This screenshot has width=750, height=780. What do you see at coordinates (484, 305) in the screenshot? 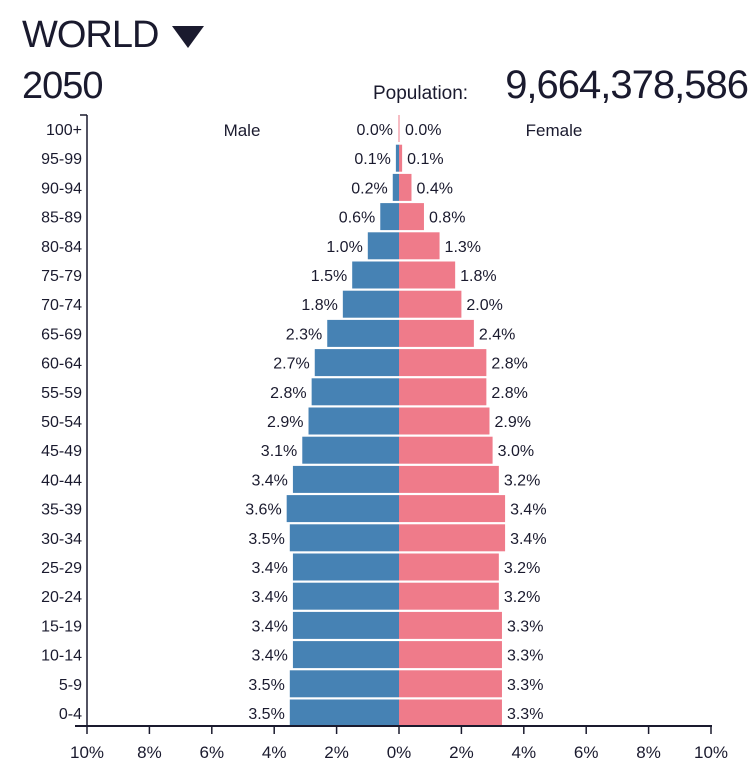
I see `female-value-label: 2.0%` at bounding box center [484, 305].